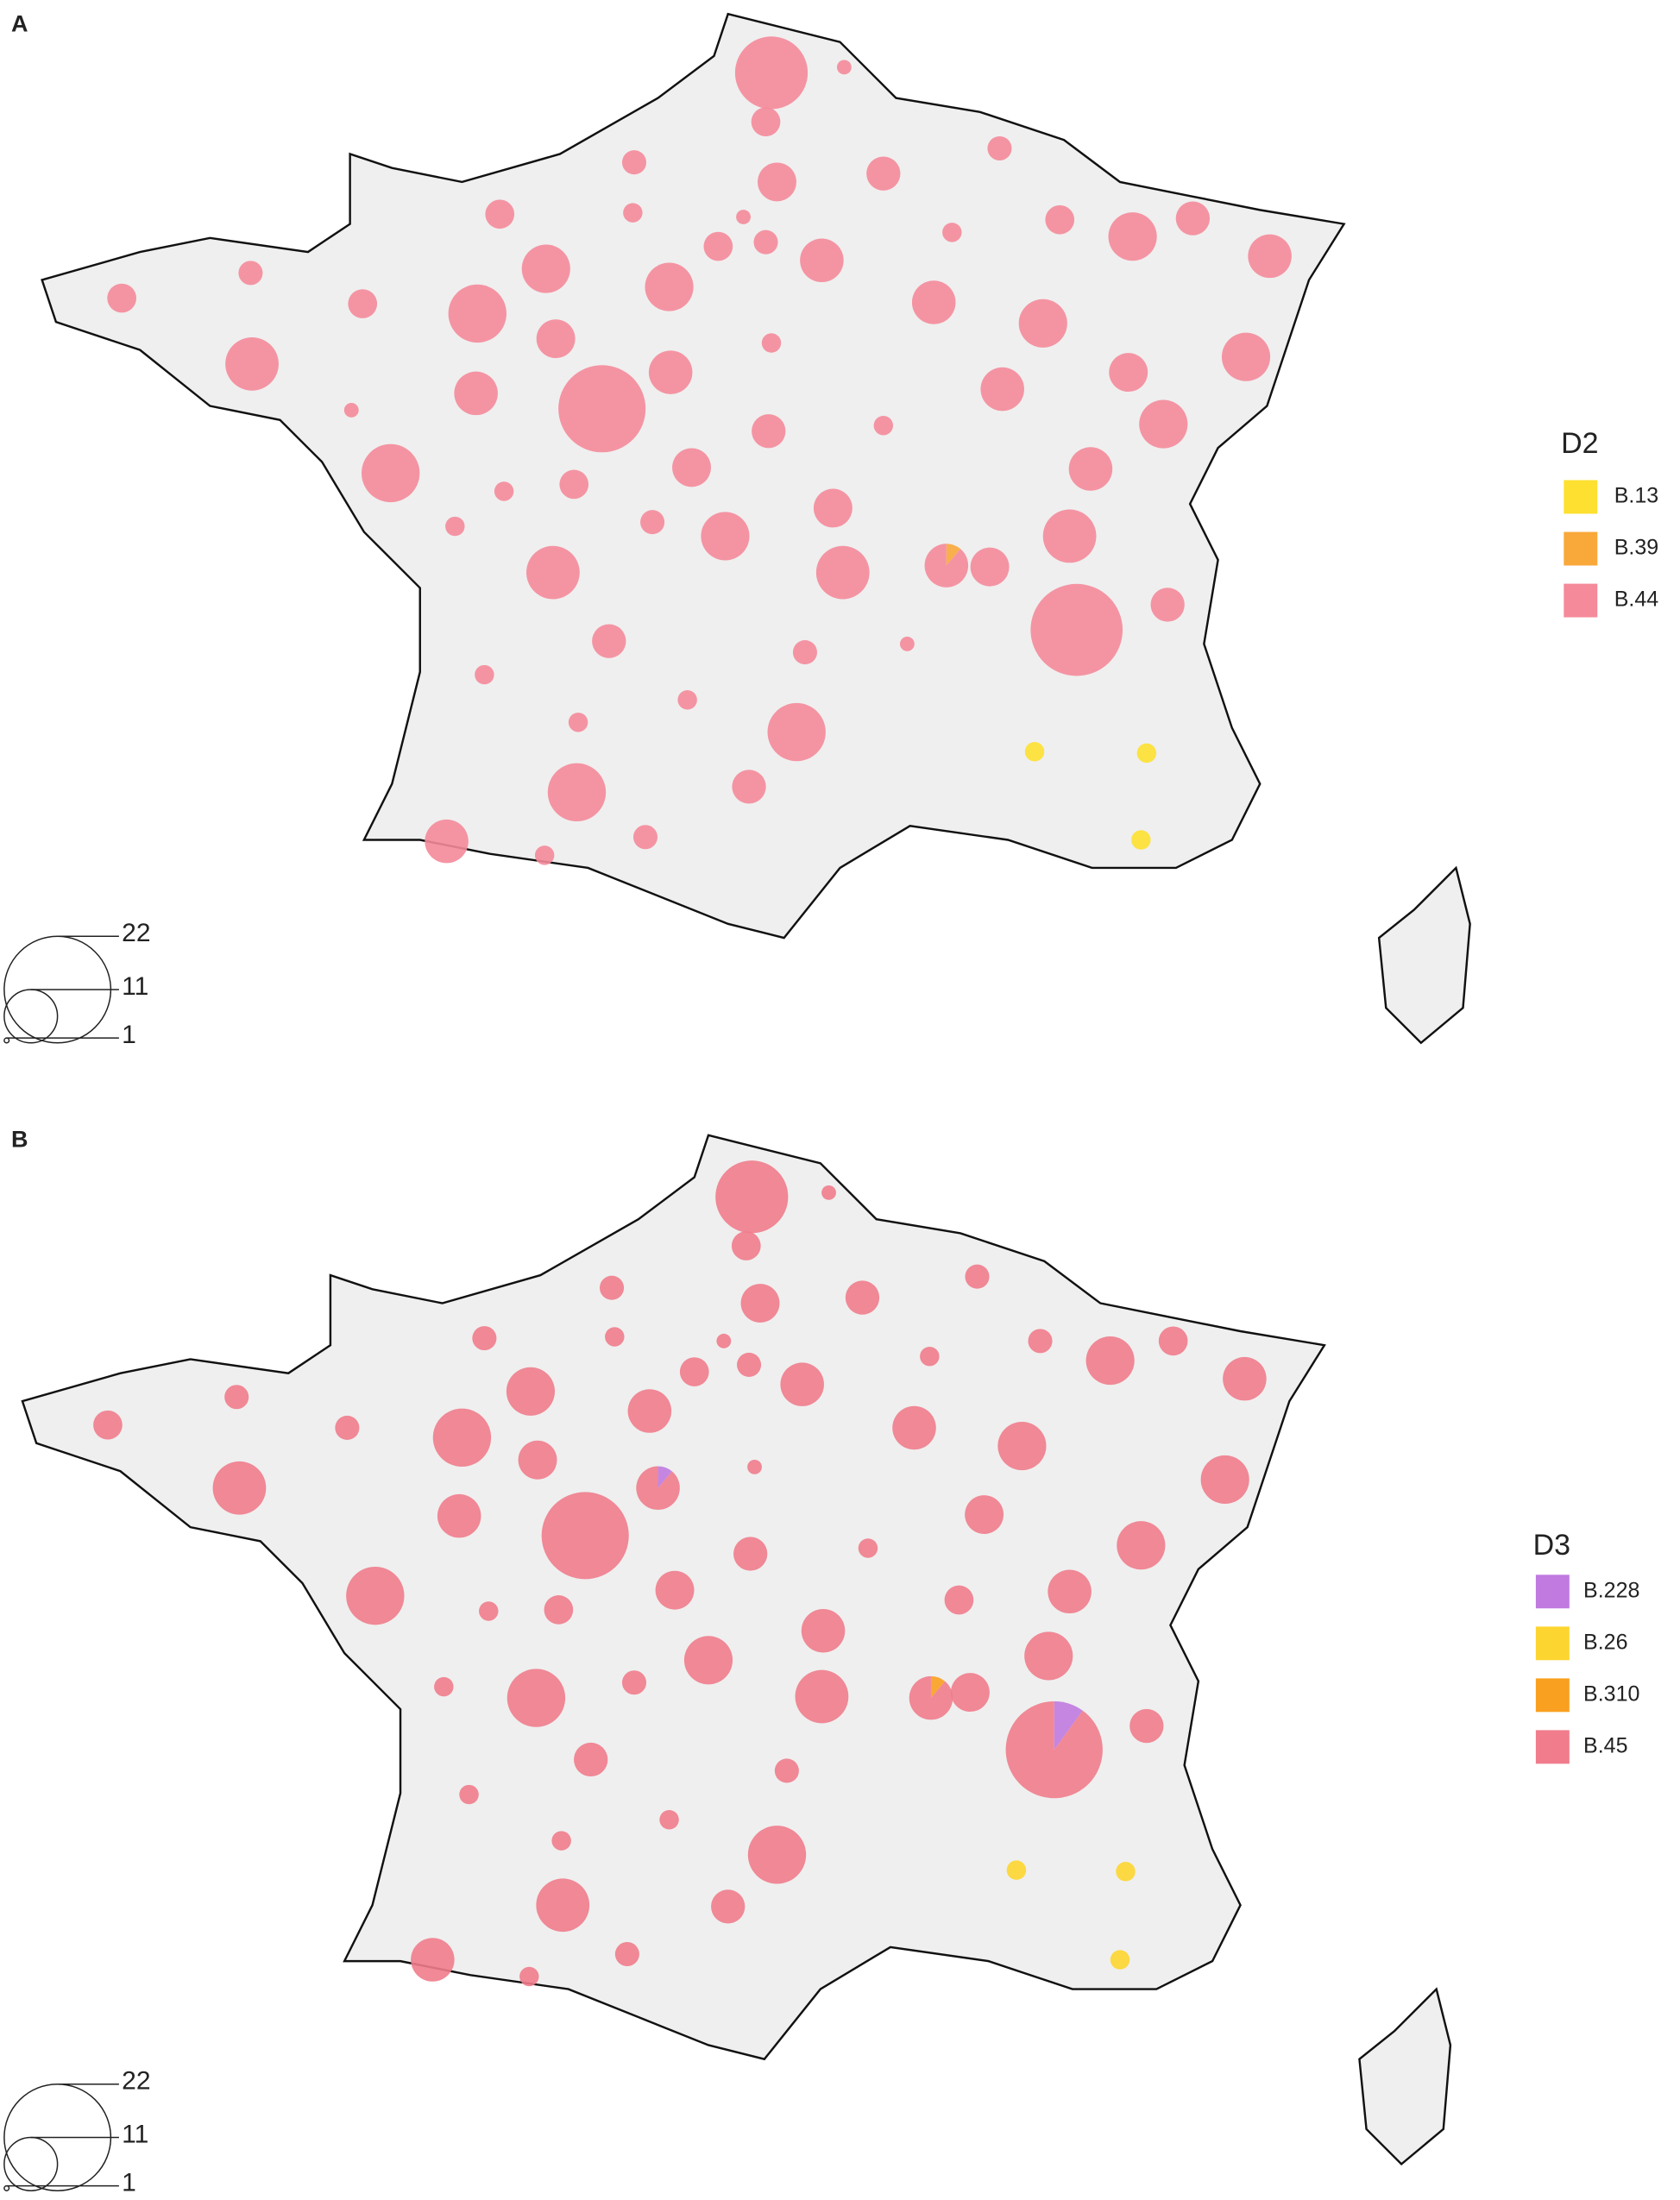  I want to click on size-legend-label: 22, so click(136, 933).